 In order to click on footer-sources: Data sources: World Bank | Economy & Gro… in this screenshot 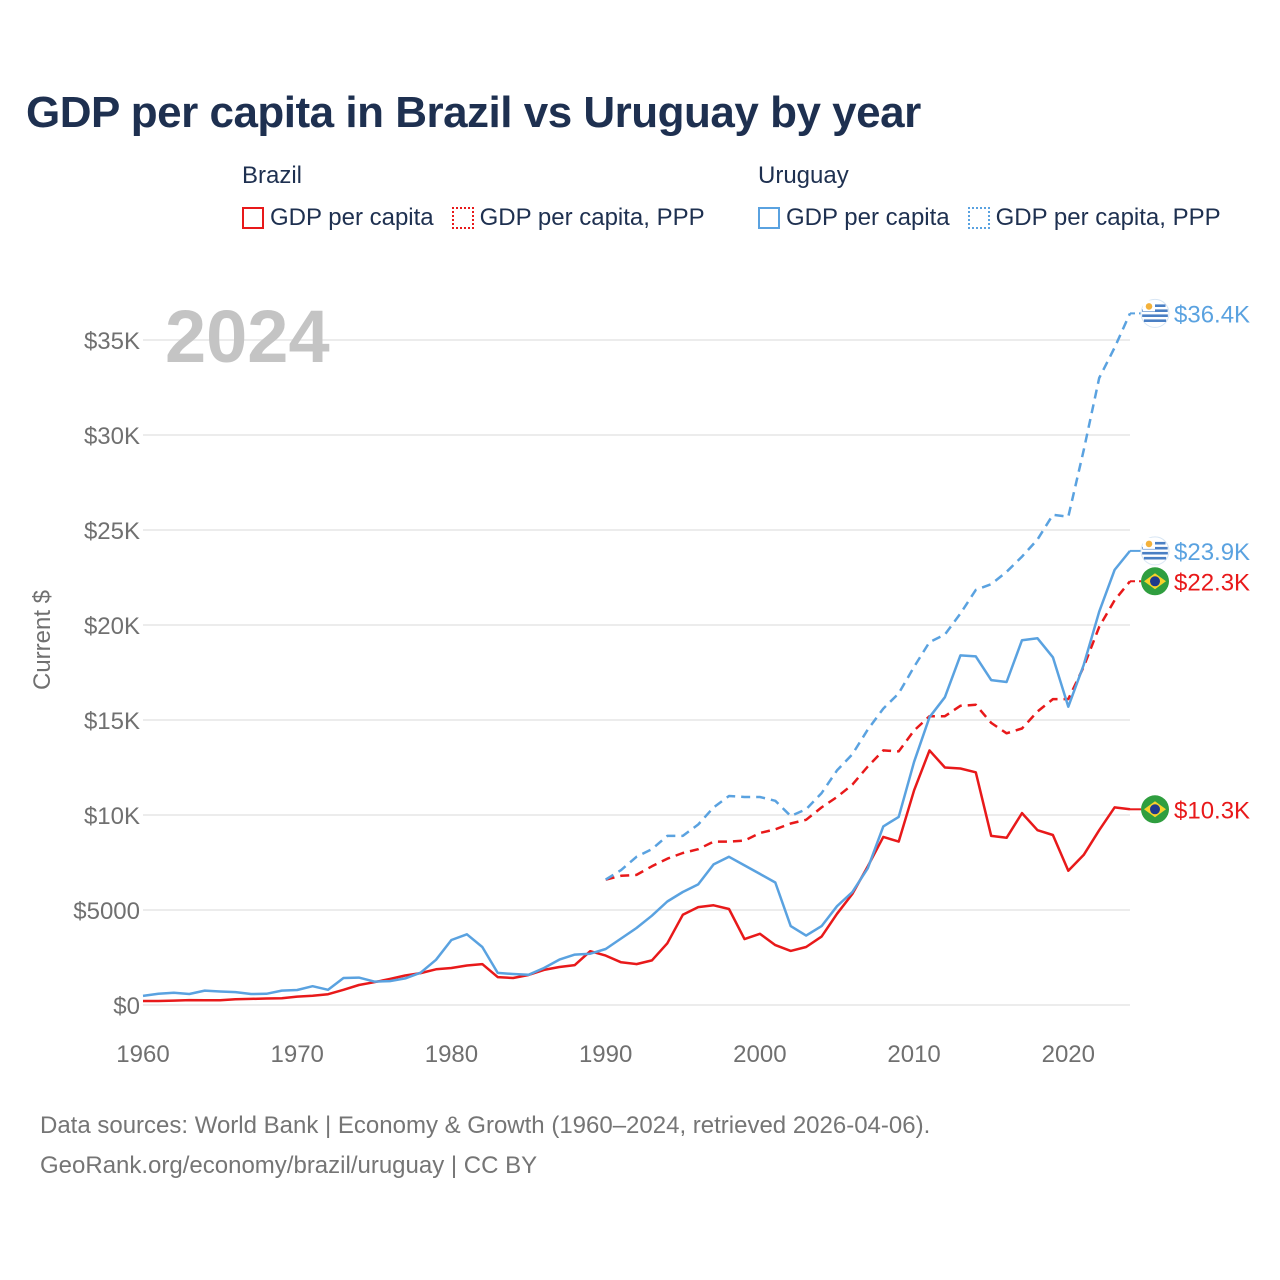, I will do `click(485, 1125)`.